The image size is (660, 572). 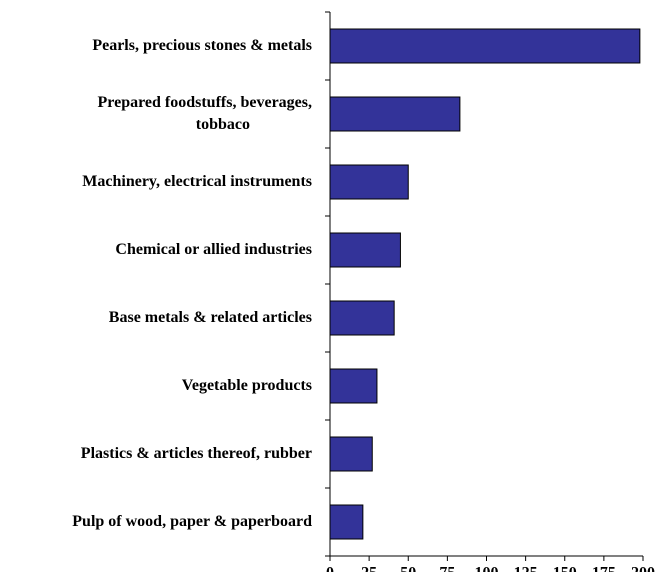 What do you see at coordinates (247, 385) in the screenshot?
I see `y-tick-label: Vegetable products` at bounding box center [247, 385].